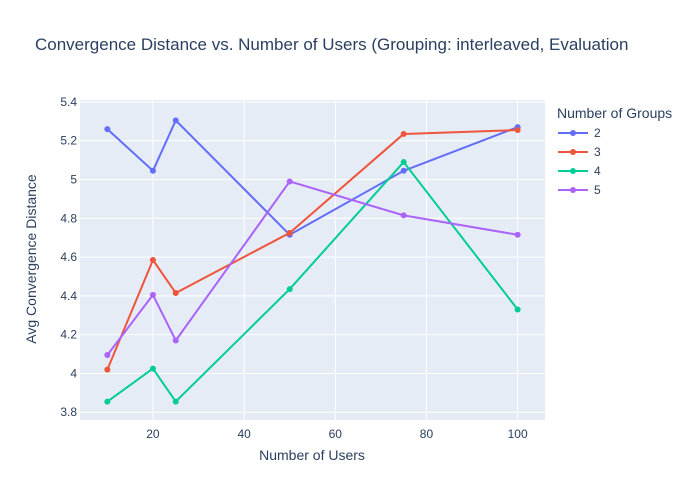  Describe the element at coordinates (518, 434) in the screenshot. I see `x-tick-label: 100` at that location.